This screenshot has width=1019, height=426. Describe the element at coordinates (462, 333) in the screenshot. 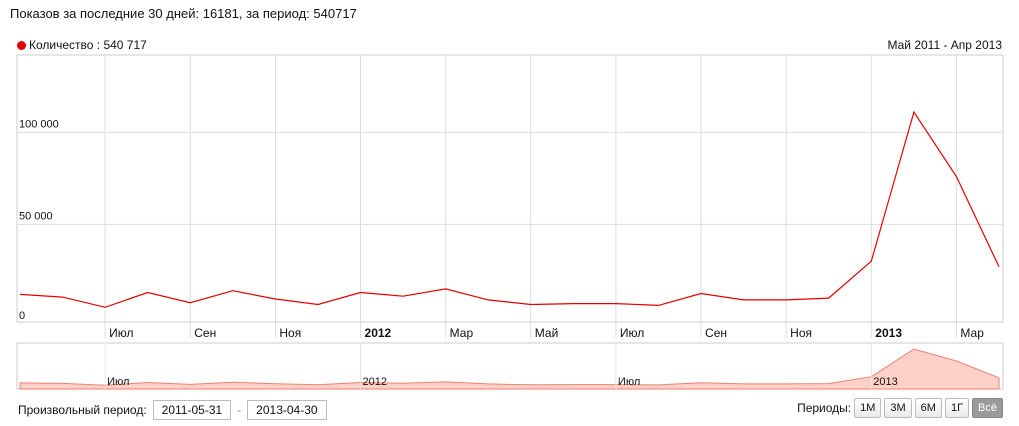

I see `x-tick-label-4: Мар` at that location.